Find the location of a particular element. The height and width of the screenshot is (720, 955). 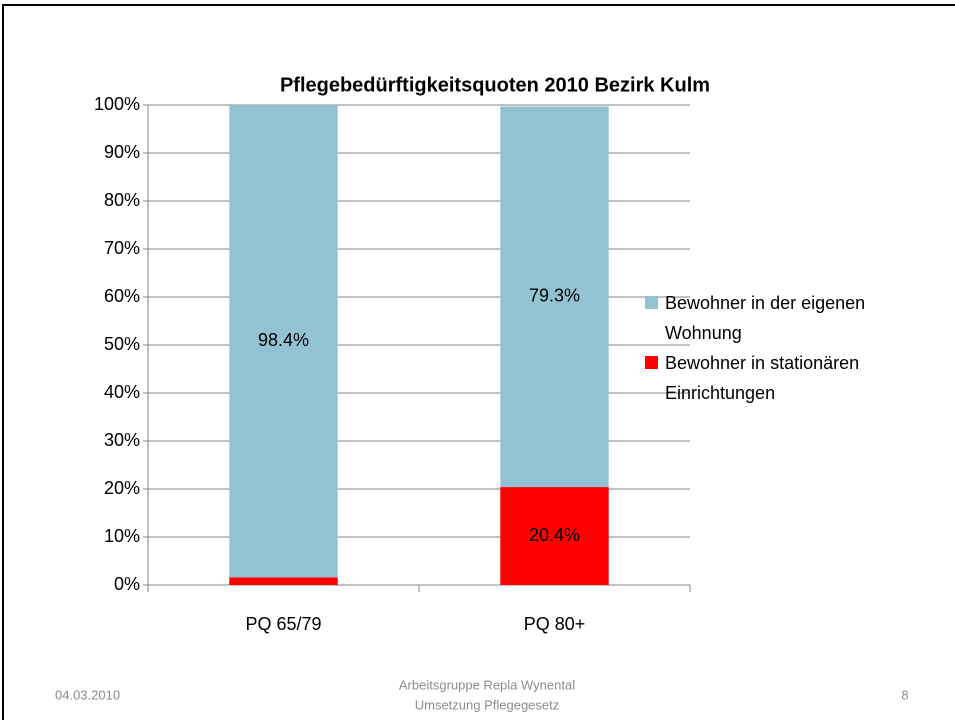

data-label: 79.3% is located at coordinates (554, 296).